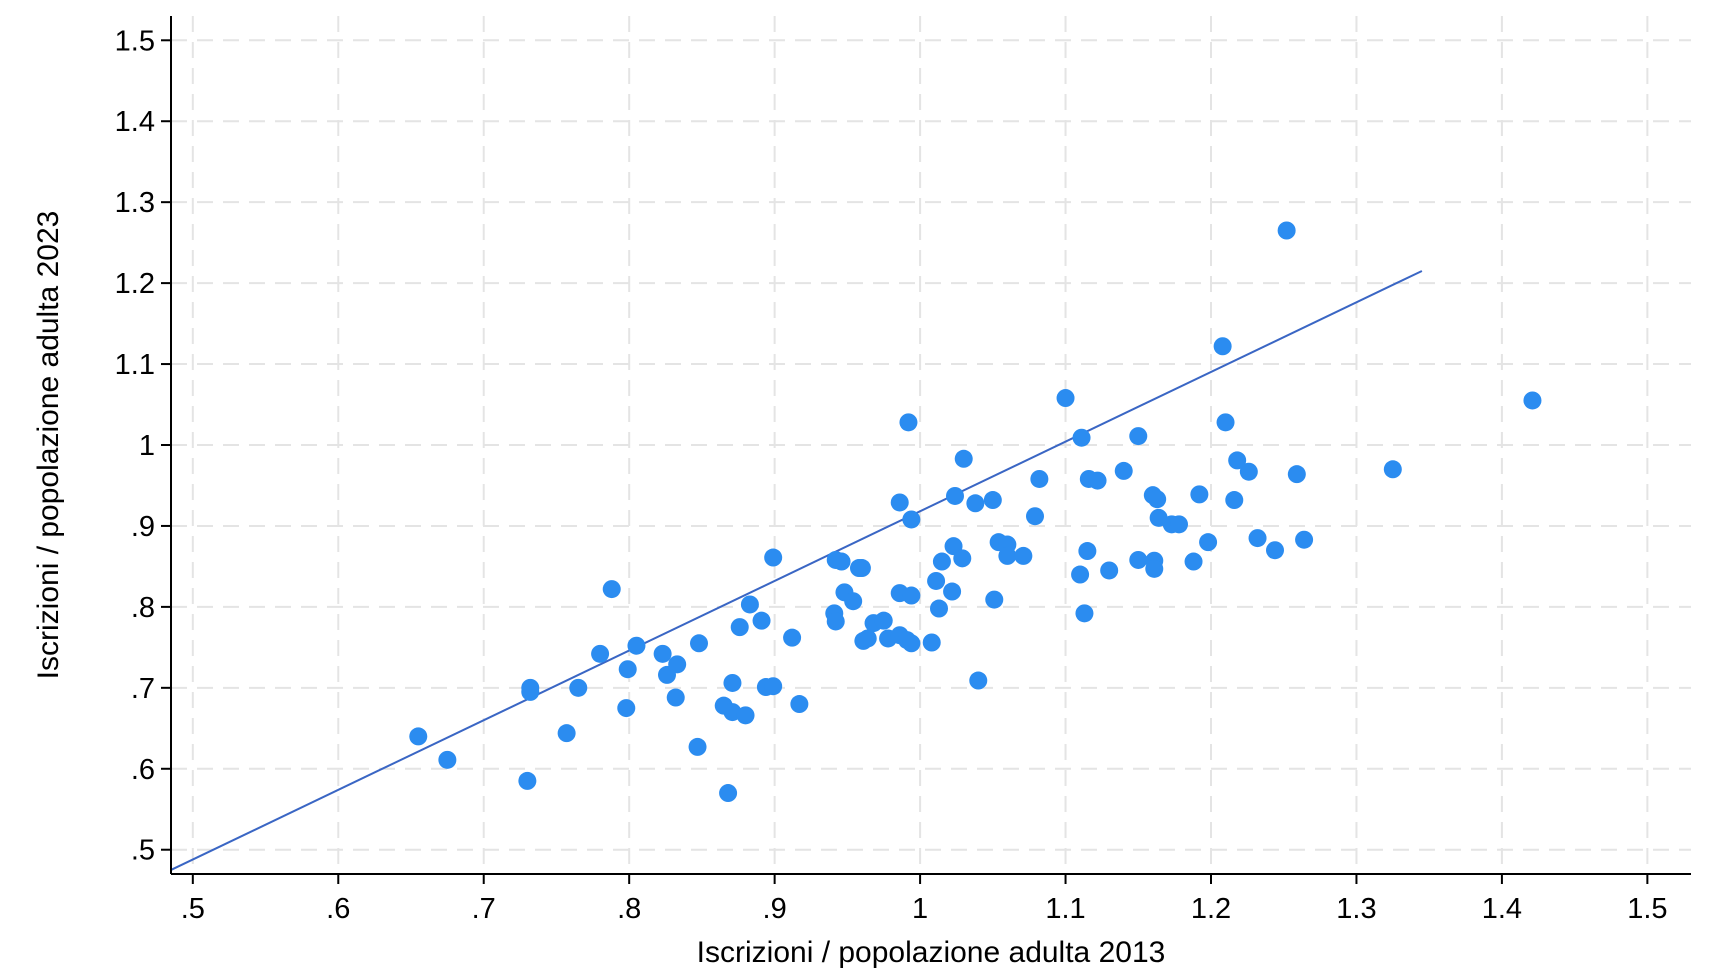 The height and width of the screenshot is (977, 1725). What do you see at coordinates (143, 608) in the screenshot?
I see `y-tick-label: .8` at bounding box center [143, 608].